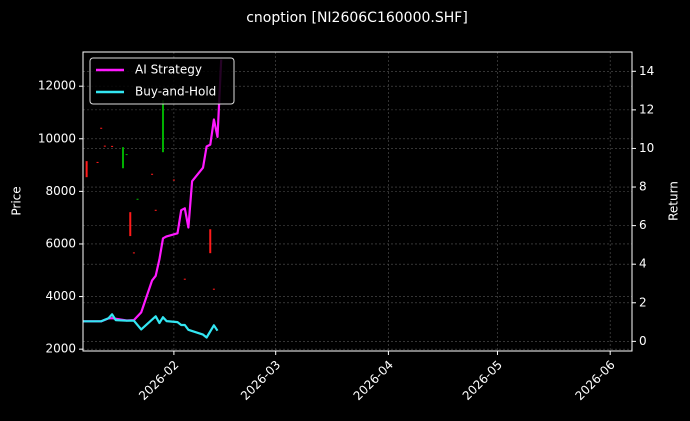 The width and height of the screenshot is (690, 421). I want to click on legend-label: Buy-and-Hold, so click(175, 92).